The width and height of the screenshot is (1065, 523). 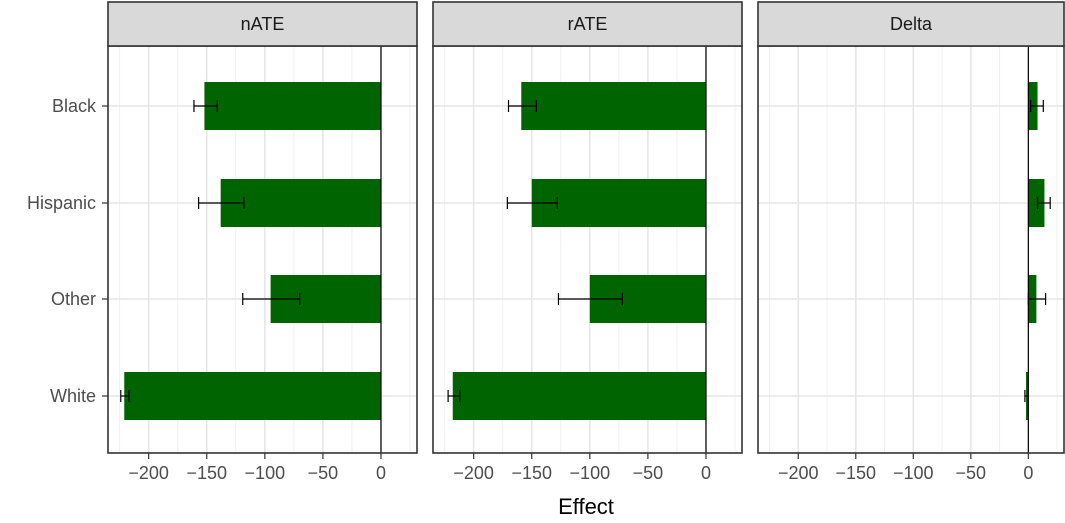 I want to click on y-tick-label: Black, so click(x=74, y=106).